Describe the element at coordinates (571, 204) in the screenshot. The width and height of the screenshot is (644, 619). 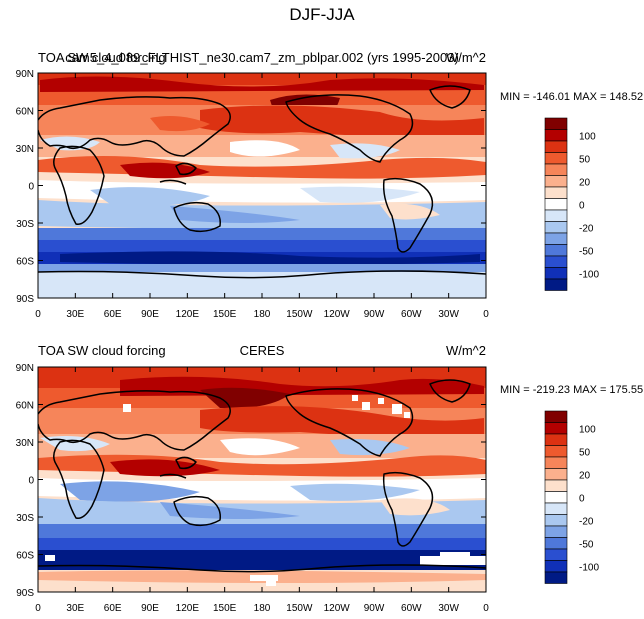
I see `panel-model-colorbar: 100 50 20 0 -20 -50 -100` at that location.